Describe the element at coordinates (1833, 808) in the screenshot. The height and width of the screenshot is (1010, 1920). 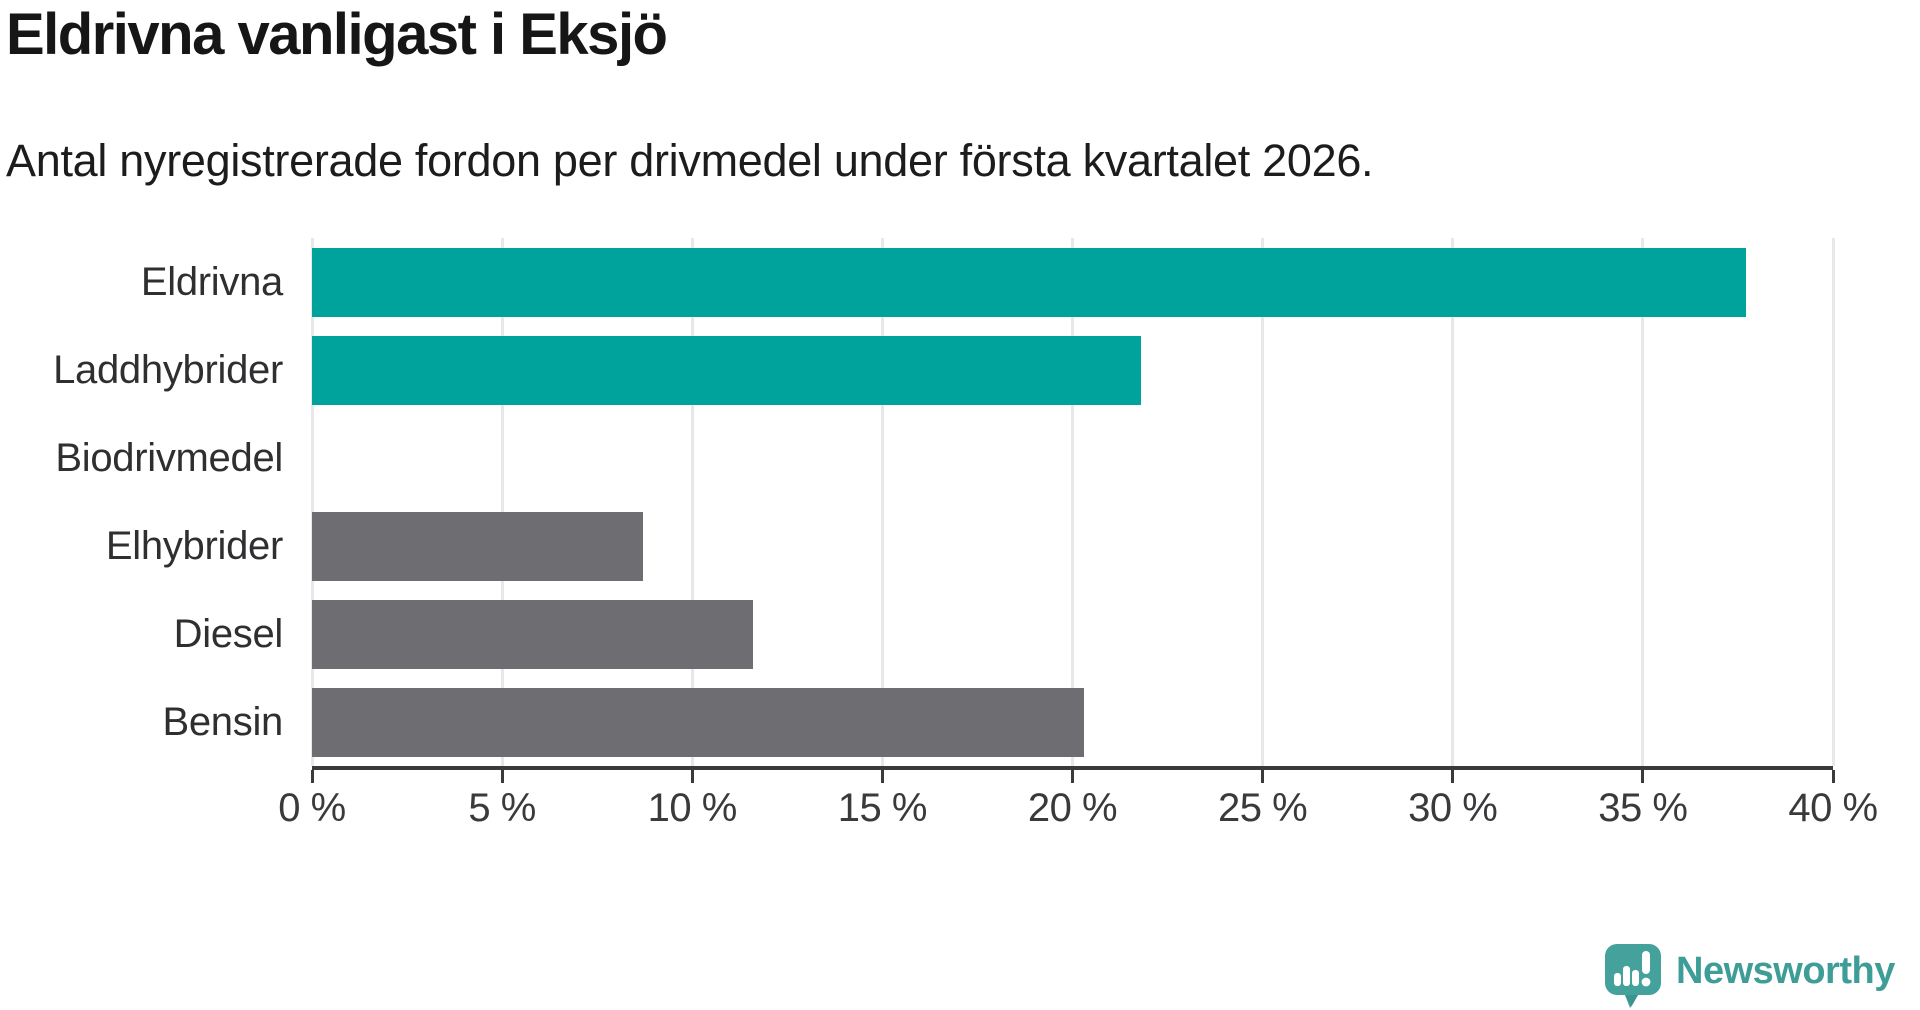
I see `tick-label-40: 40 %` at that location.